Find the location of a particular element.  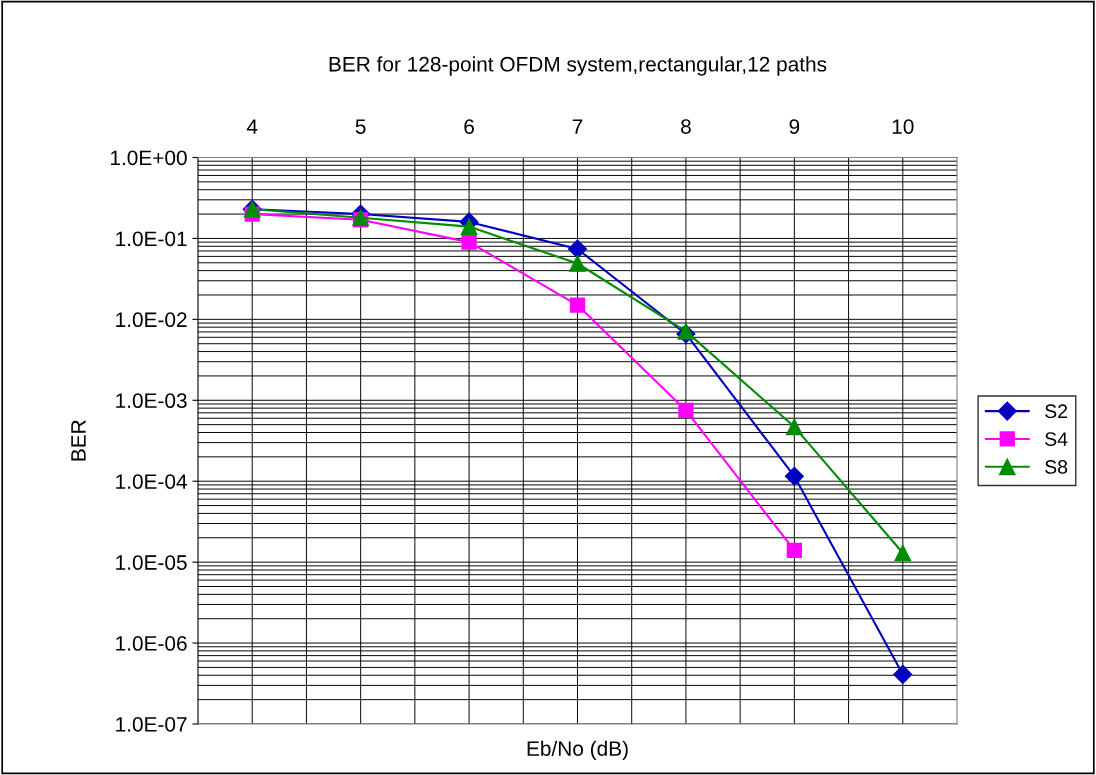

y-axis-title: BER is located at coordinates (78, 440).